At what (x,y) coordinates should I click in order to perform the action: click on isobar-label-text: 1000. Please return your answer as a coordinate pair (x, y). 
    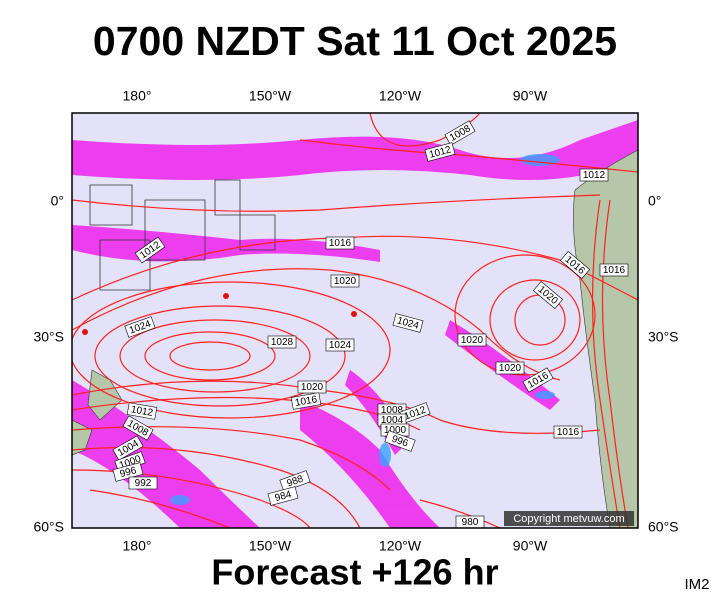
    Looking at the image, I should click on (395, 430).